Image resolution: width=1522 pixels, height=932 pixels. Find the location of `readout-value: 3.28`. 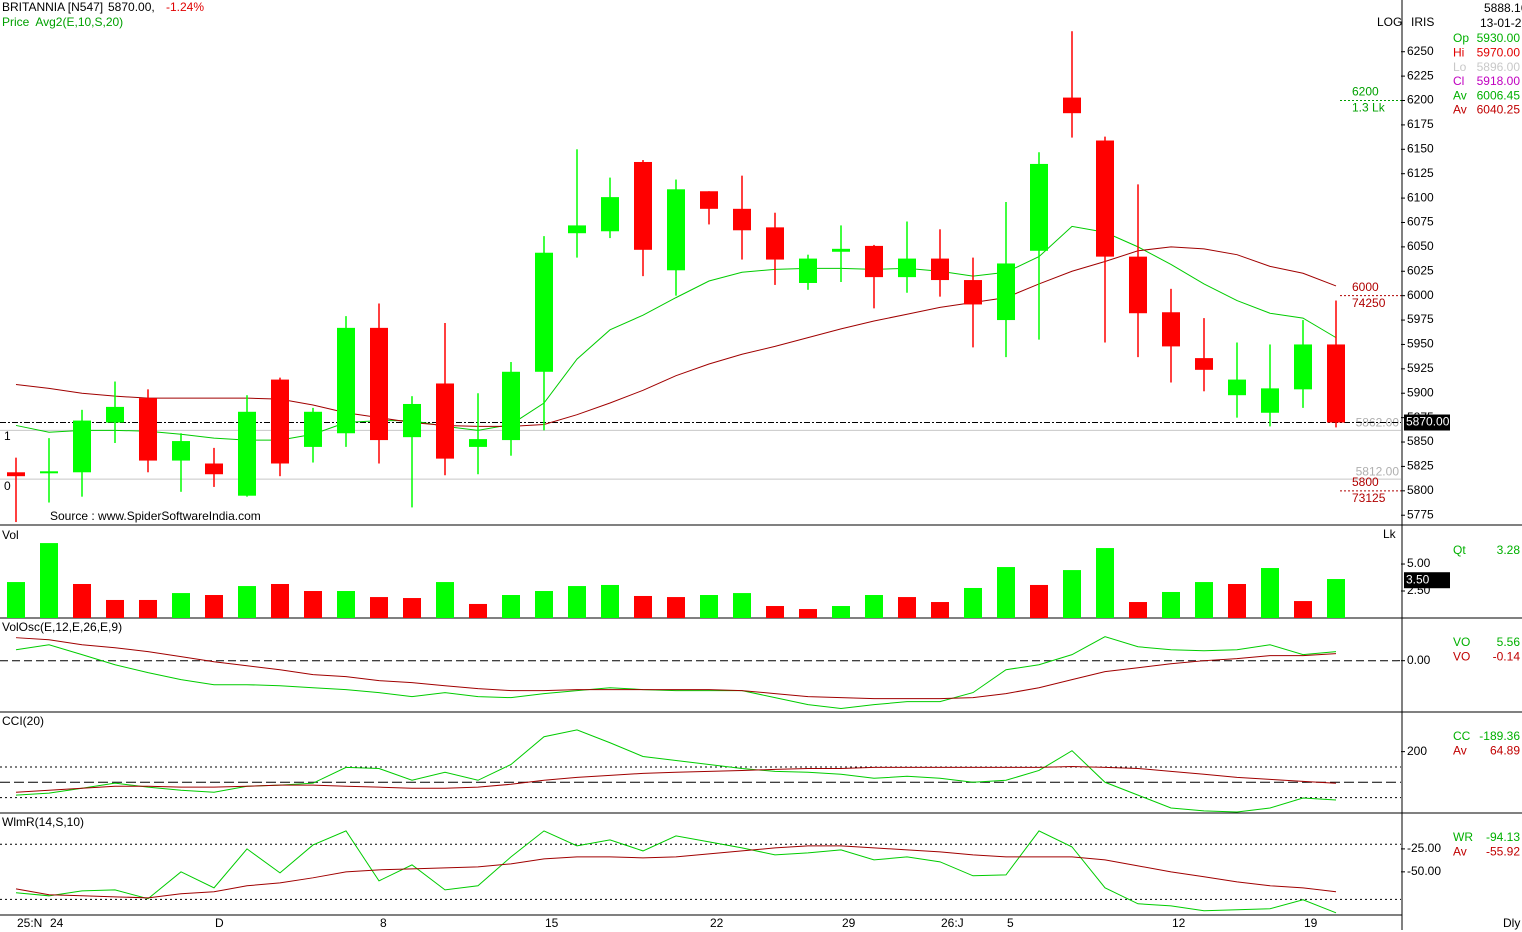

readout-value: 3.28 is located at coordinates (1509, 550).